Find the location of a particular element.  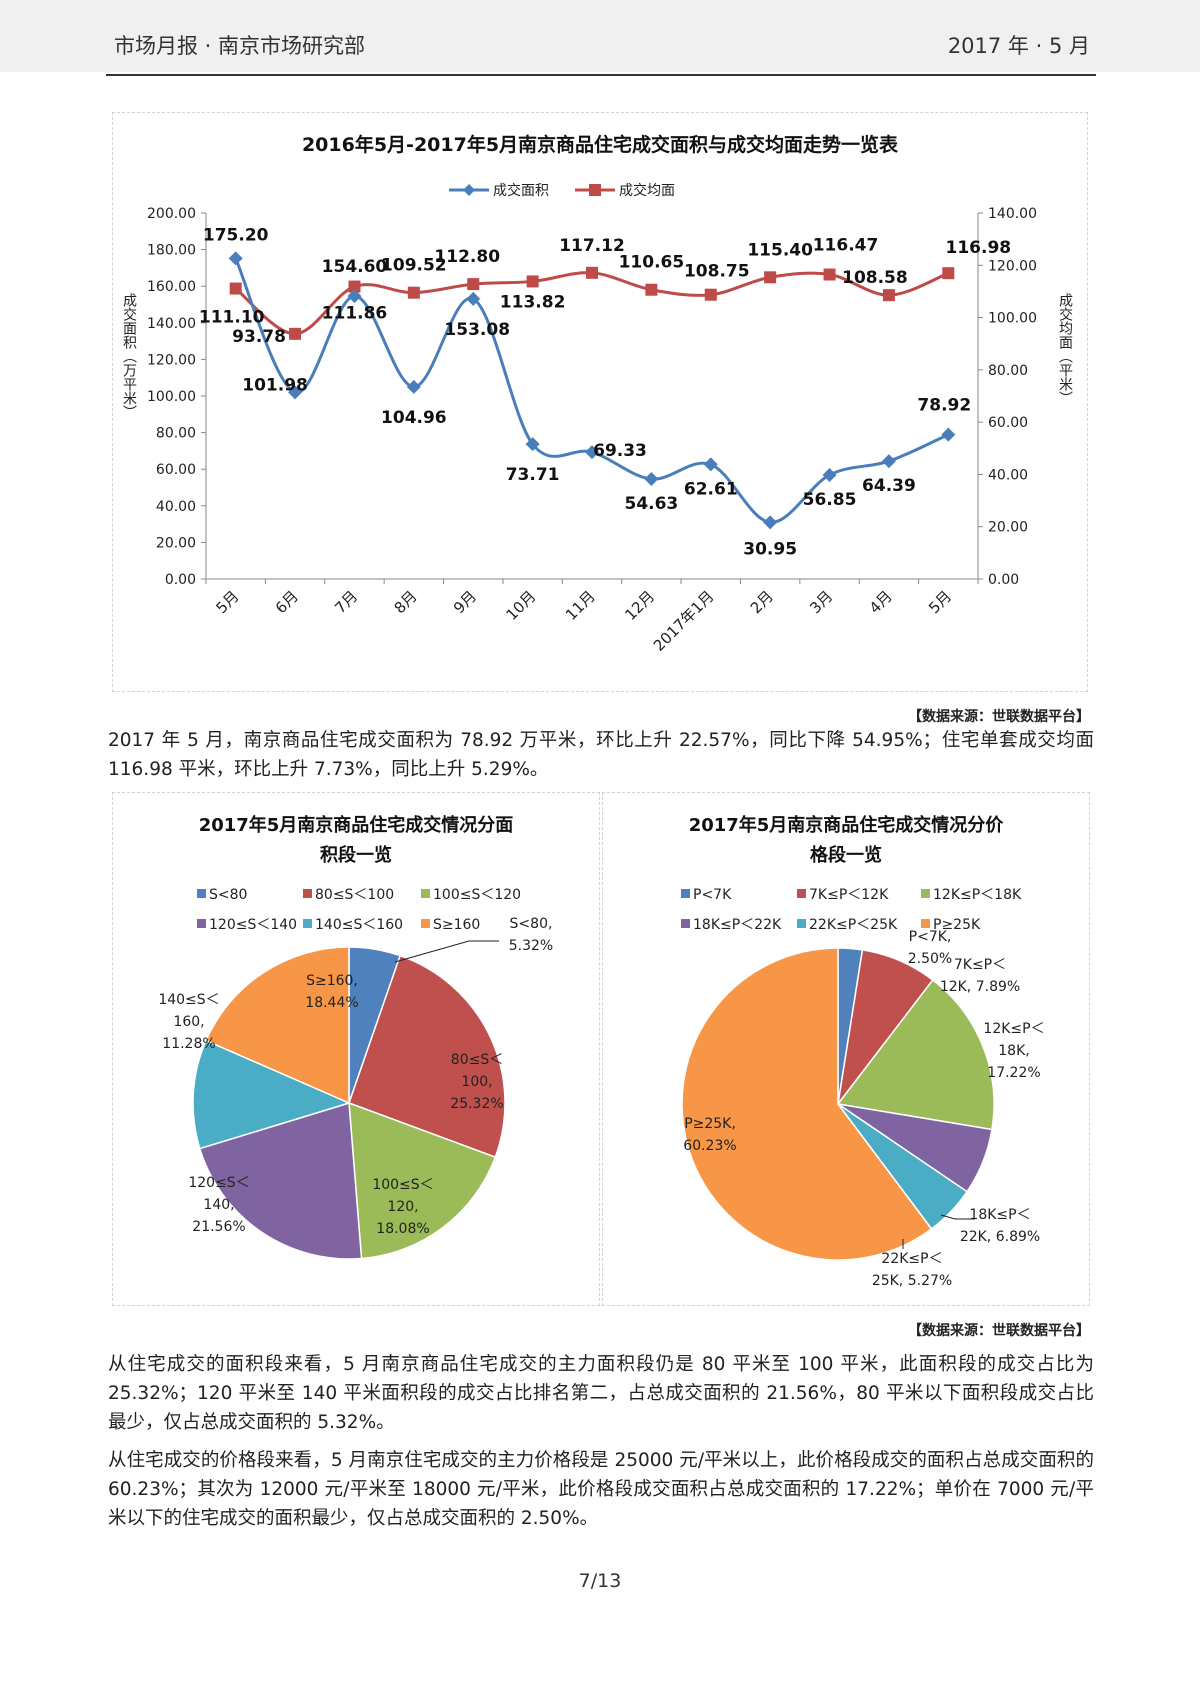

pie-legend-label: S<80 is located at coordinates (228, 895).